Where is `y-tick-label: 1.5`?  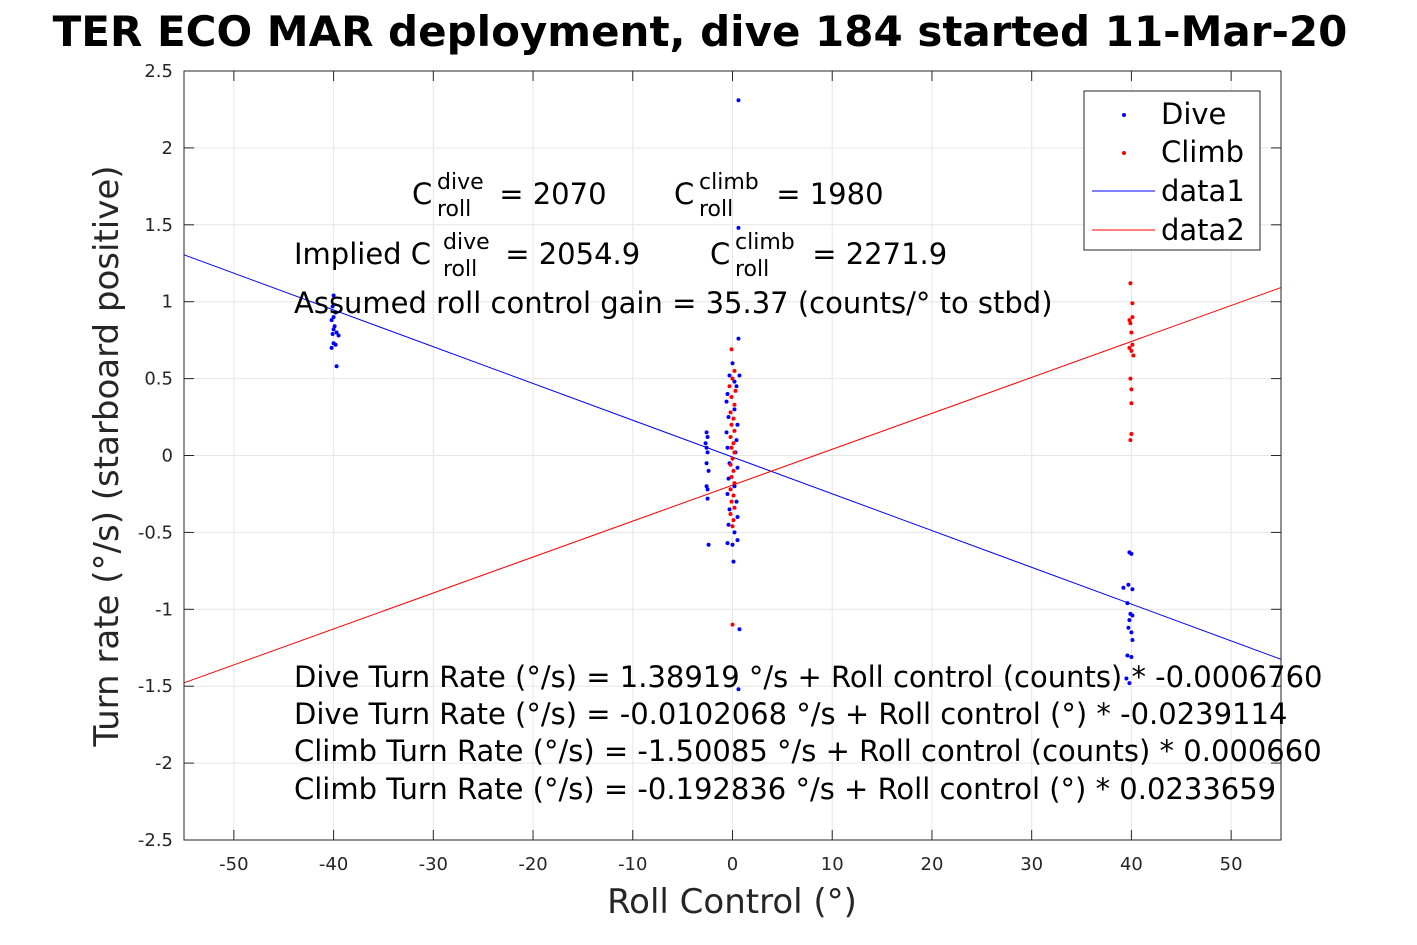 y-tick-label: 1.5 is located at coordinates (158, 225).